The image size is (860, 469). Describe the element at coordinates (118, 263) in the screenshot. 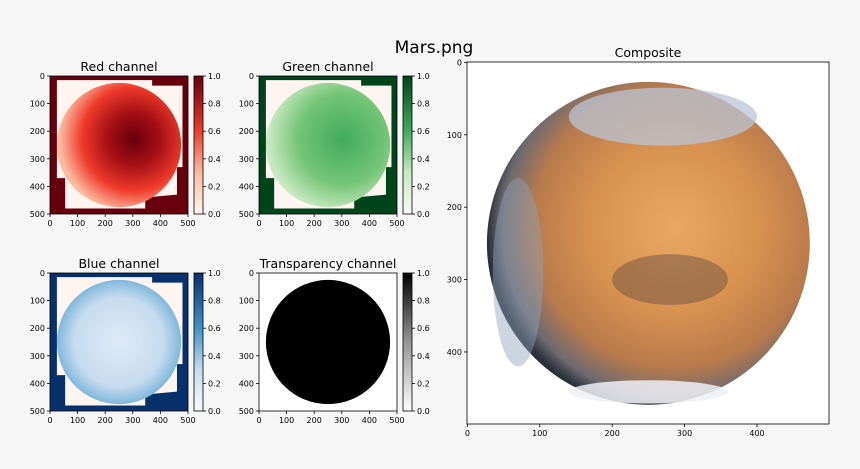

I see `panel-title: Blue channel` at that location.